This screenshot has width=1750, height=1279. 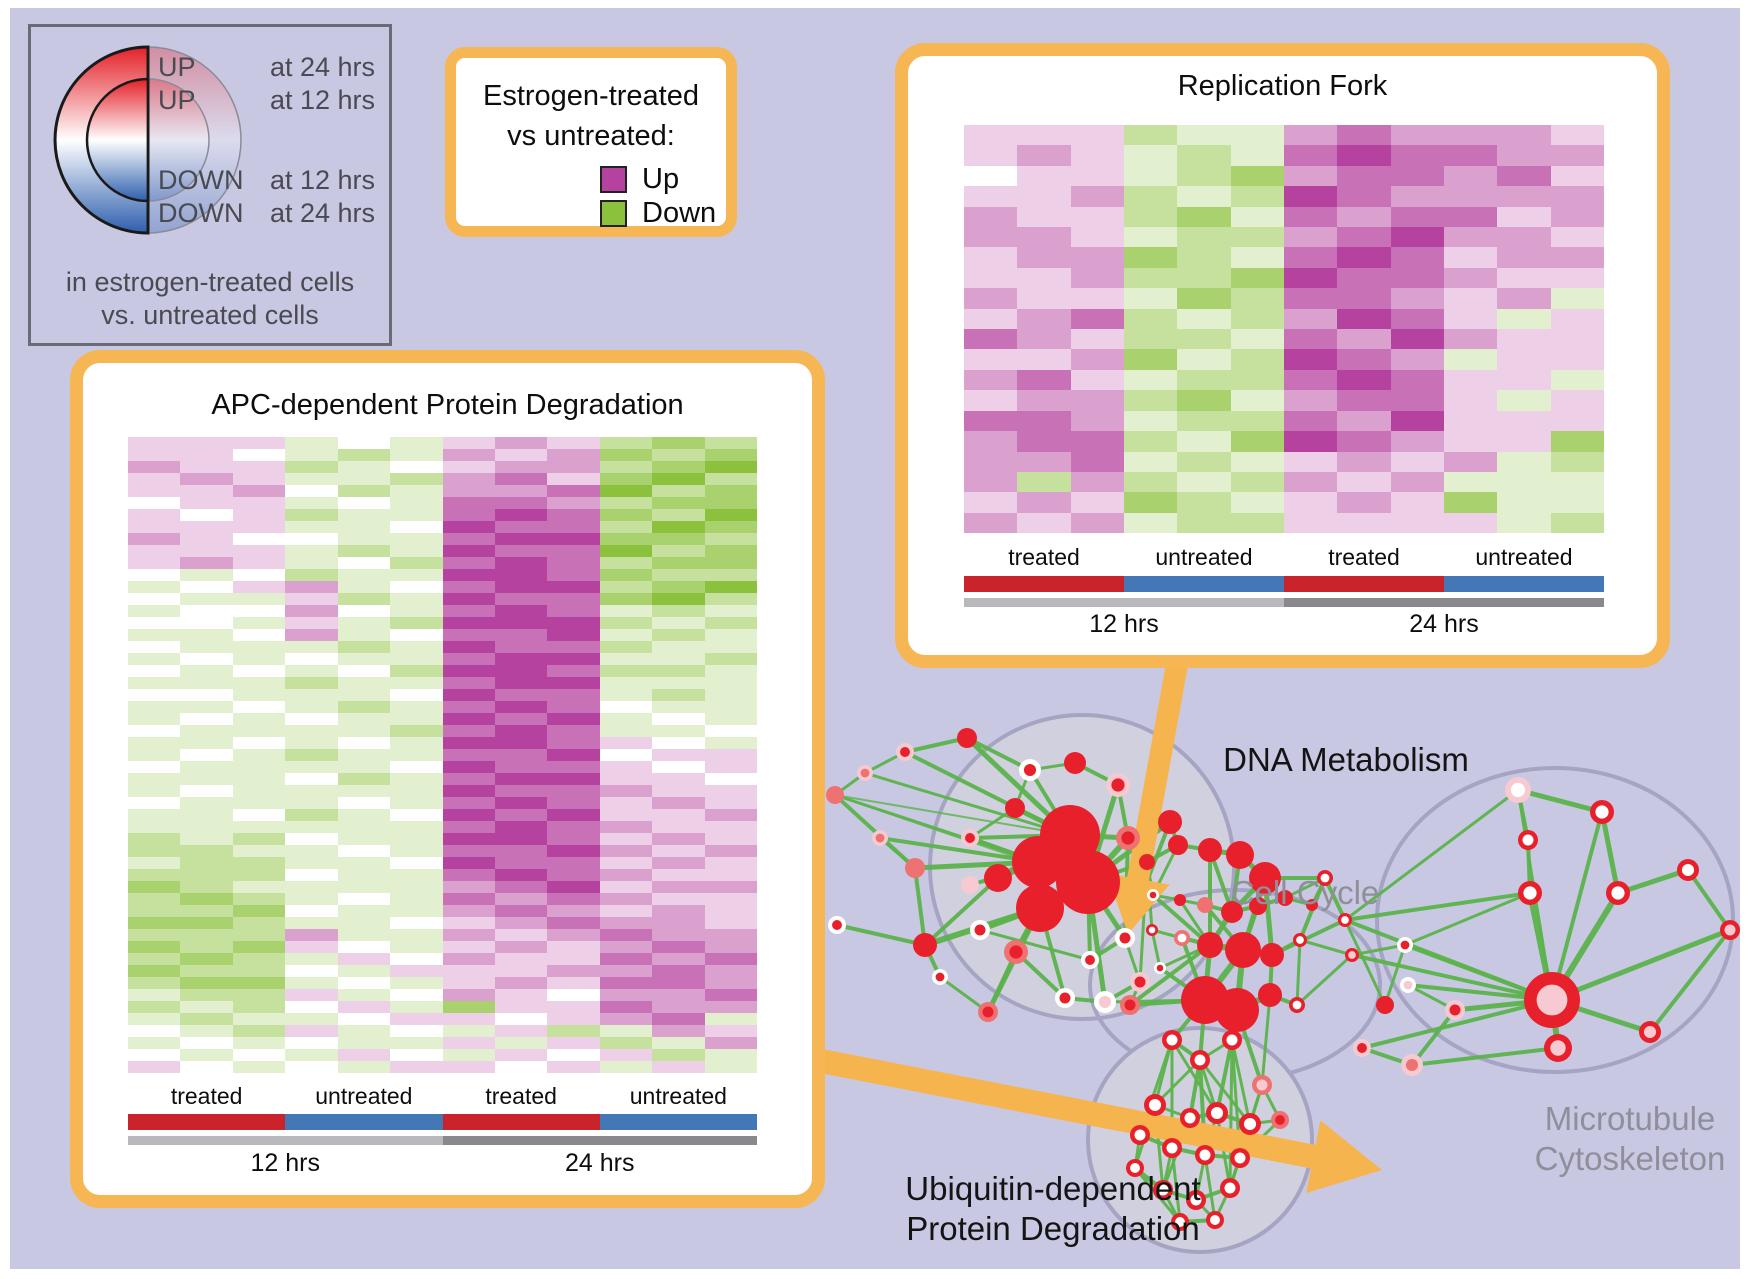 What do you see at coordinates (613, 213) in the screenshot?
I see `down-swatch-icon` at bounding box center [613, 213].